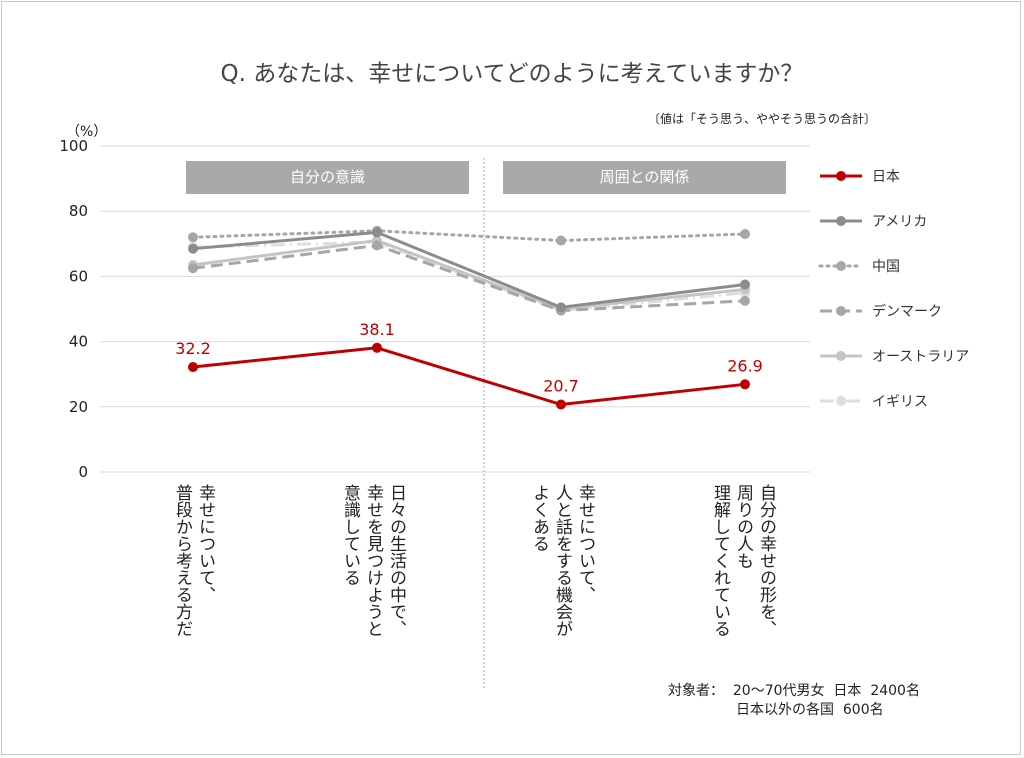  I want to click on data-label: 32.2, so click(193, 348).